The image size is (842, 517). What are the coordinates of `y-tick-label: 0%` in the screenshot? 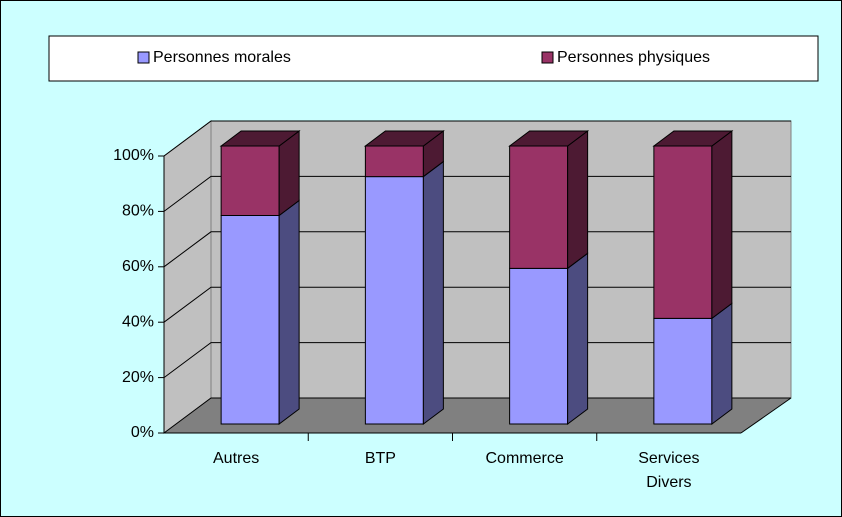 It's located at (142, 432).